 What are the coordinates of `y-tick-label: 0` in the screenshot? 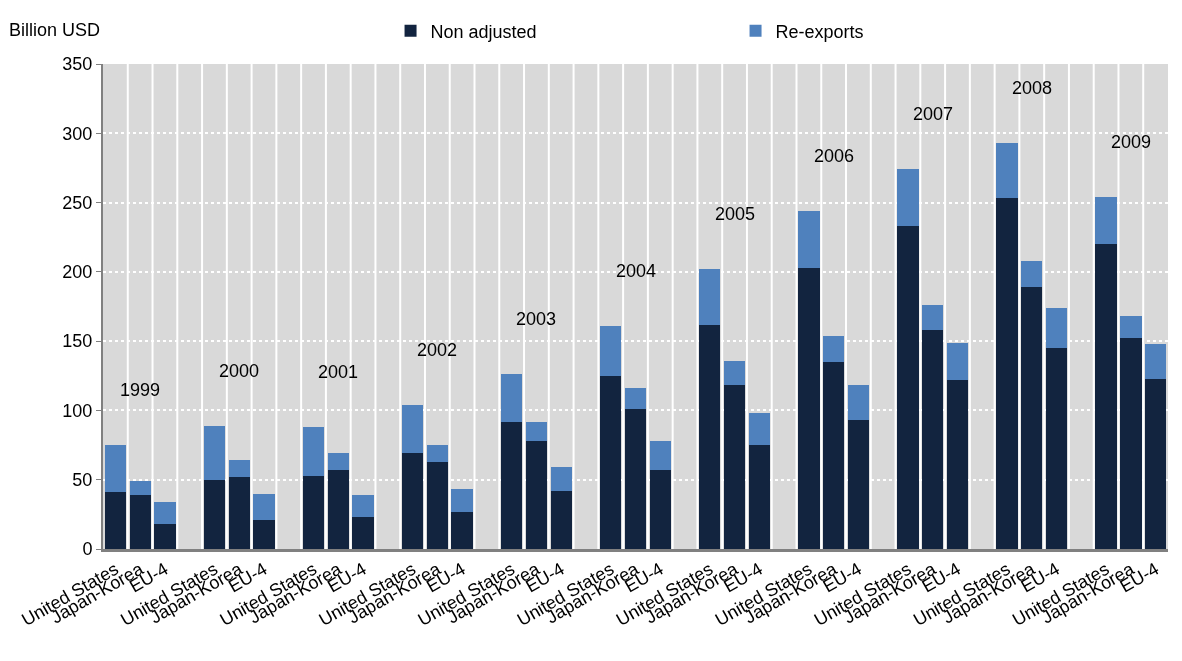 It's located at (87, 549).